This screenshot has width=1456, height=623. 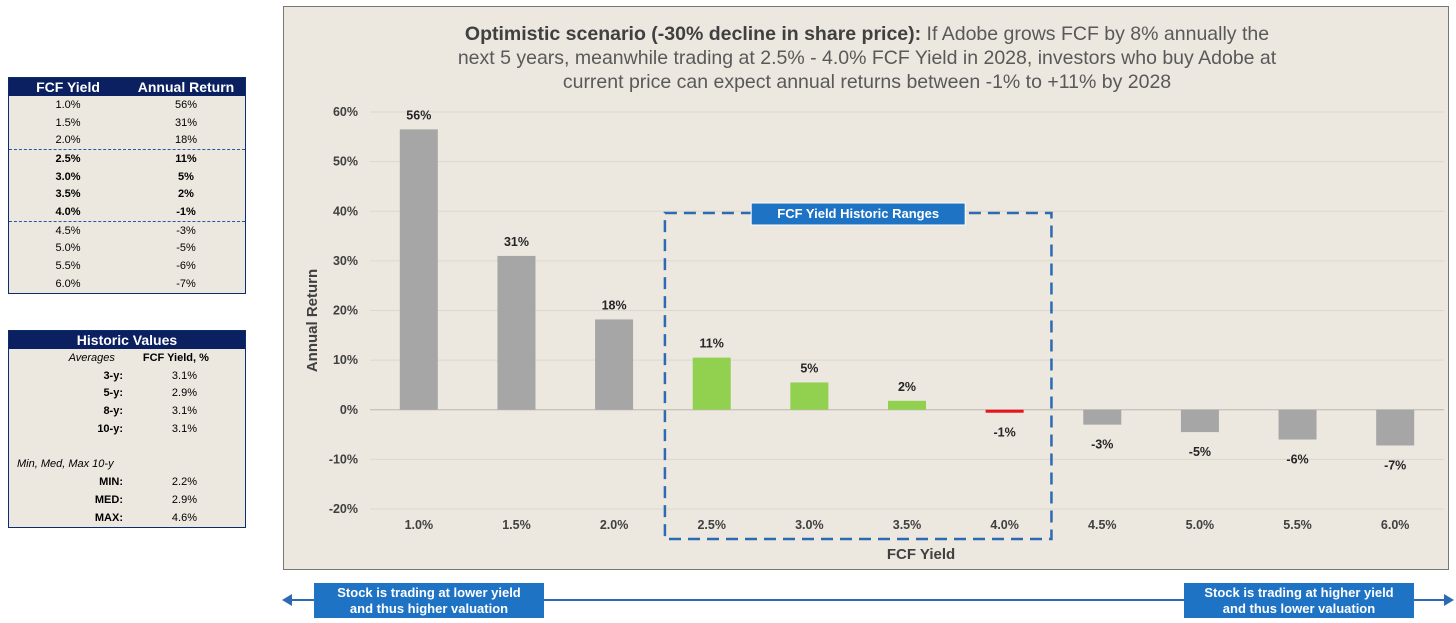 I want to click on table-row: 1.5% 31%, so click(x=127, y=123).